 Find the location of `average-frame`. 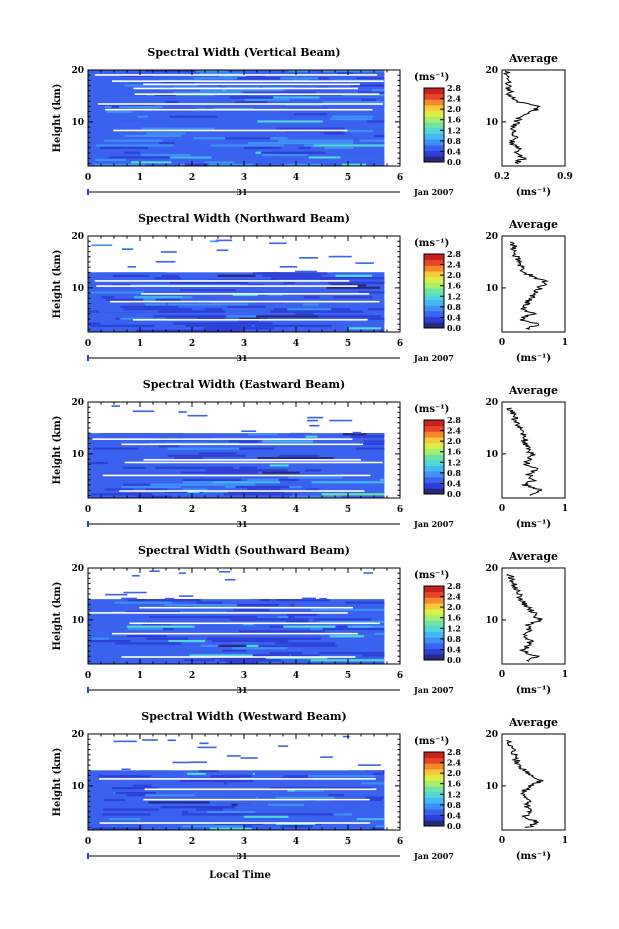

average-frame is located at coordinates (533, 284).